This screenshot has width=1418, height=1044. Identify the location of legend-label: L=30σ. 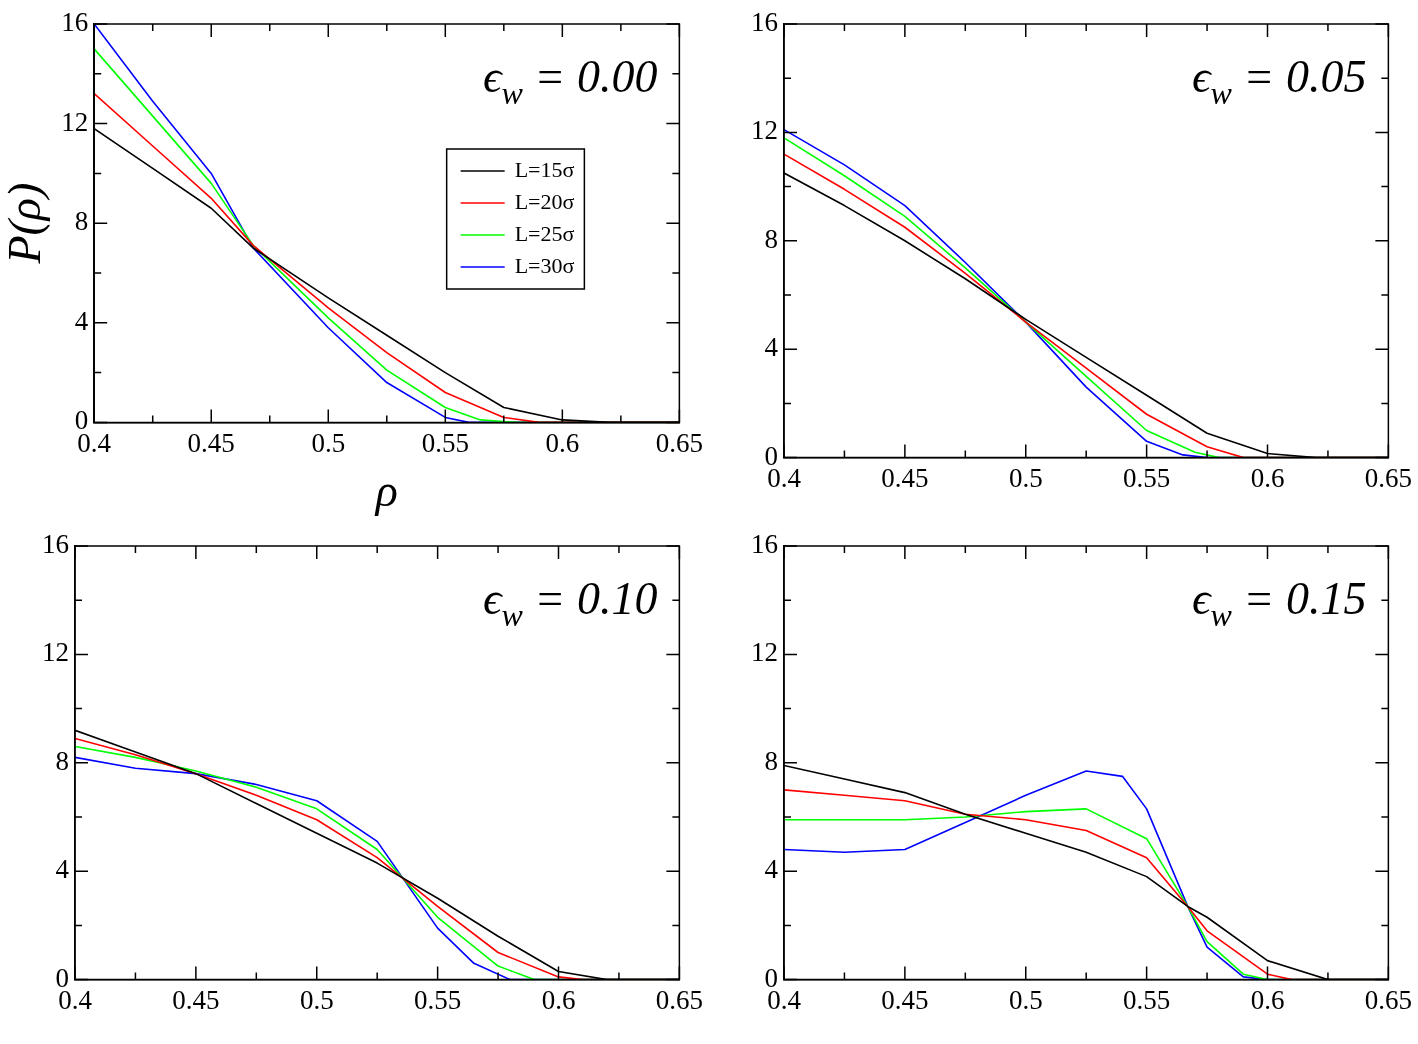
(544, 265).